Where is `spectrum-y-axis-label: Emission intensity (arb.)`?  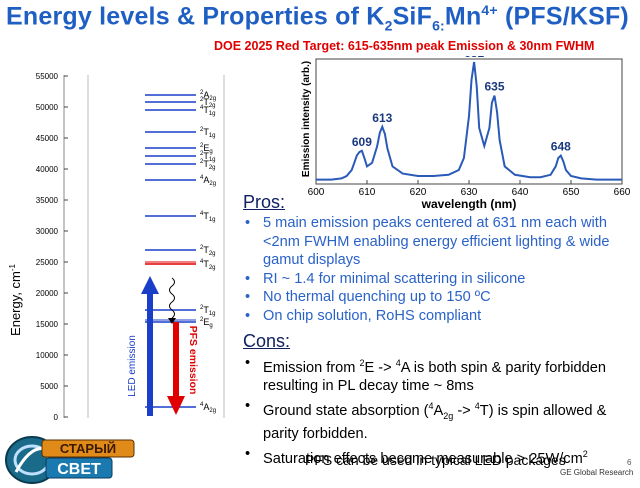 spectrum-y-axis-label: Emission intensity (arb.) is located at coordinates (306, 119).